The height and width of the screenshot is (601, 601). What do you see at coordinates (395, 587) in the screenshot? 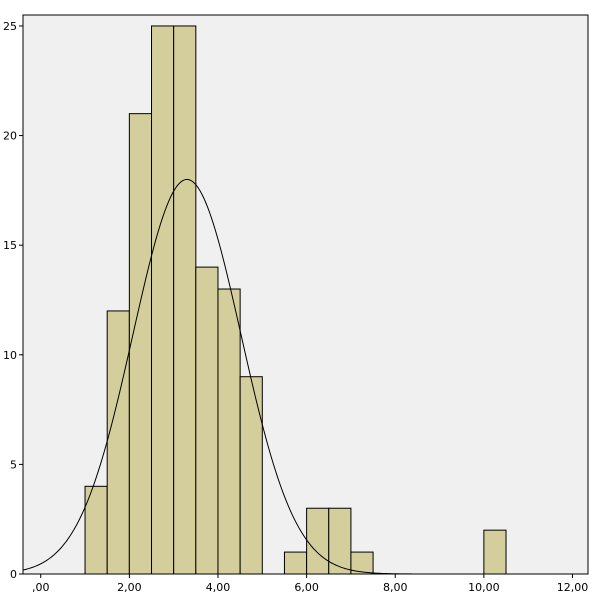
I see `x-tick-label: 8,00` at bounding box center [395, 587].